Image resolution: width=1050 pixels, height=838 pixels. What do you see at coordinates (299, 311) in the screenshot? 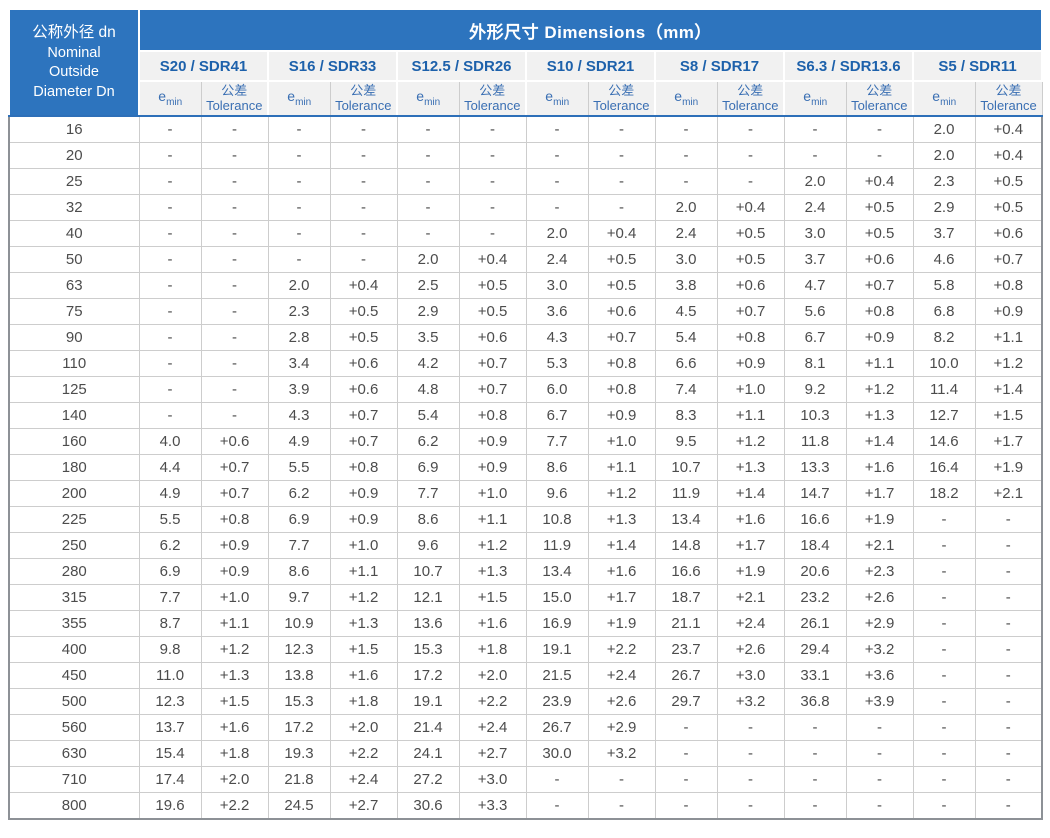
I see `emin-value-cell: 2.3` at bounding box center [299, 311].